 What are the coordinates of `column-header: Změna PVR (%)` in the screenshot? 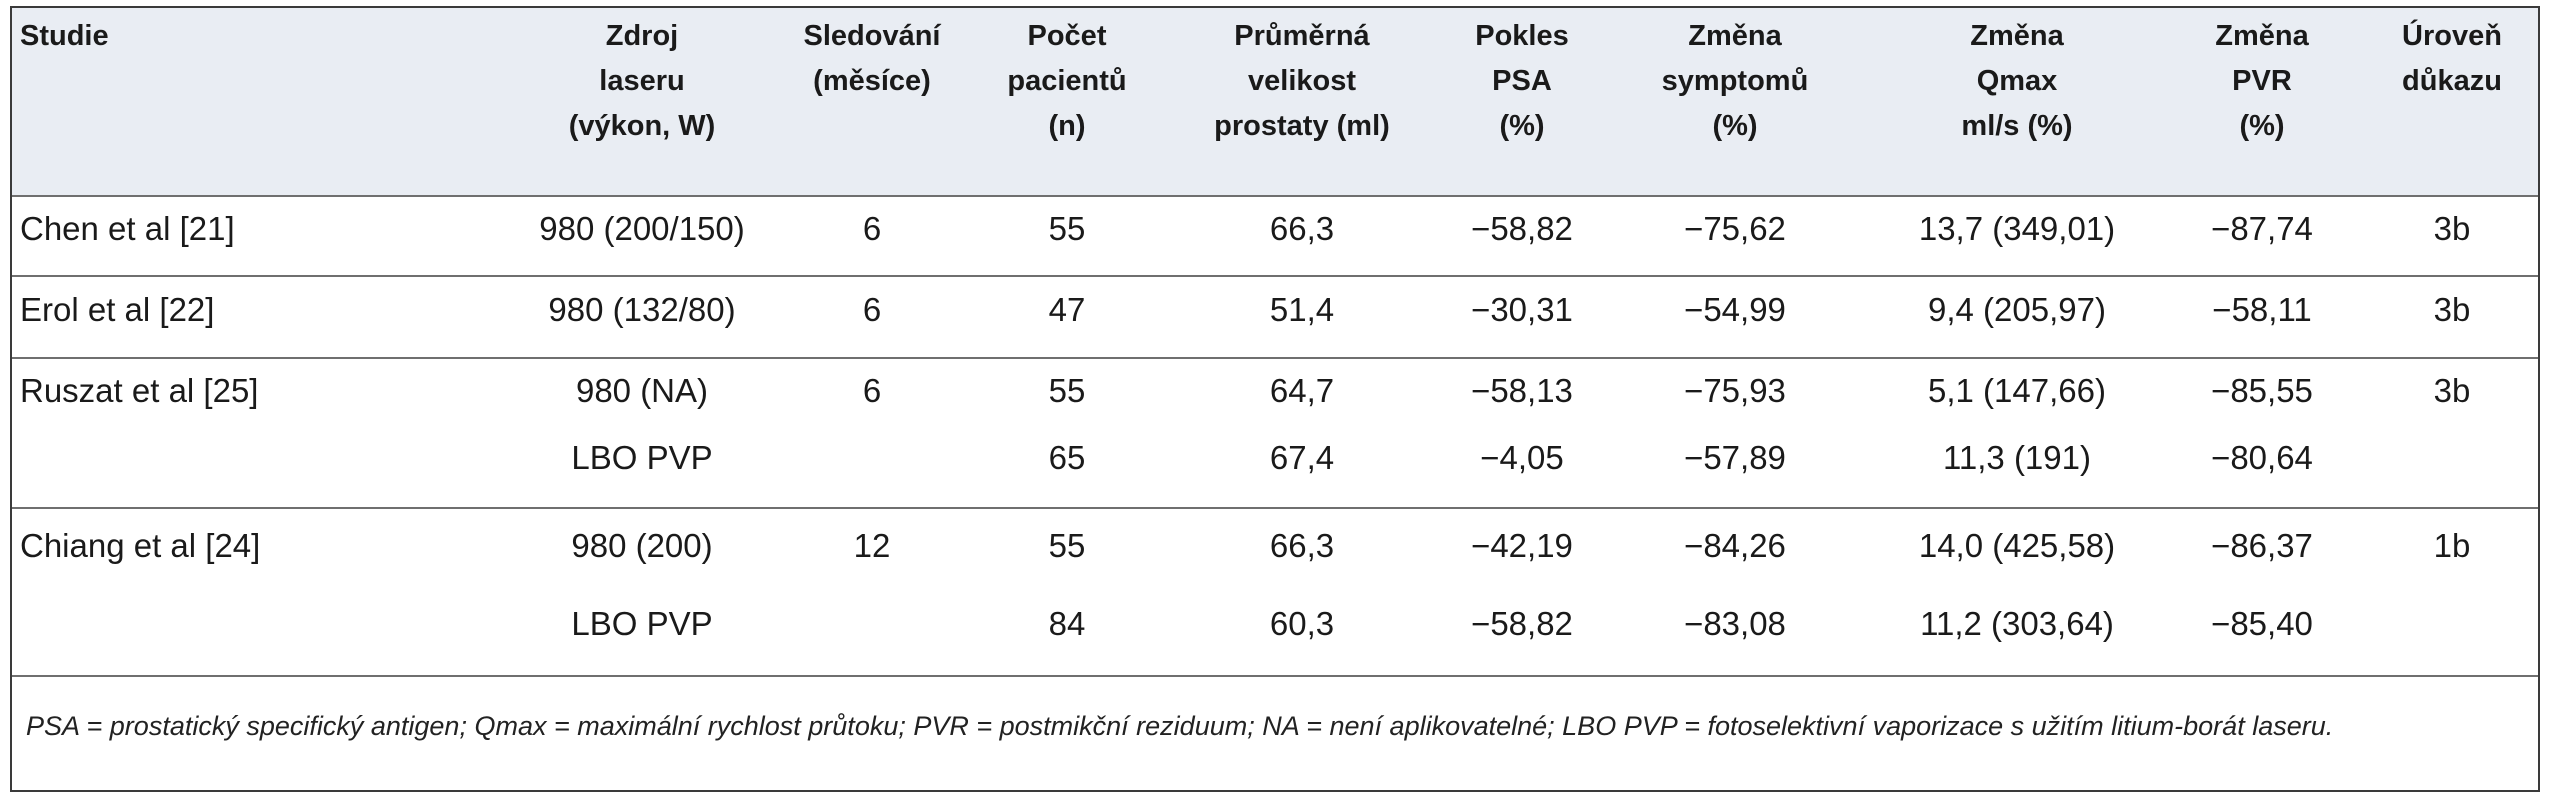 It's located at (2262, 81).